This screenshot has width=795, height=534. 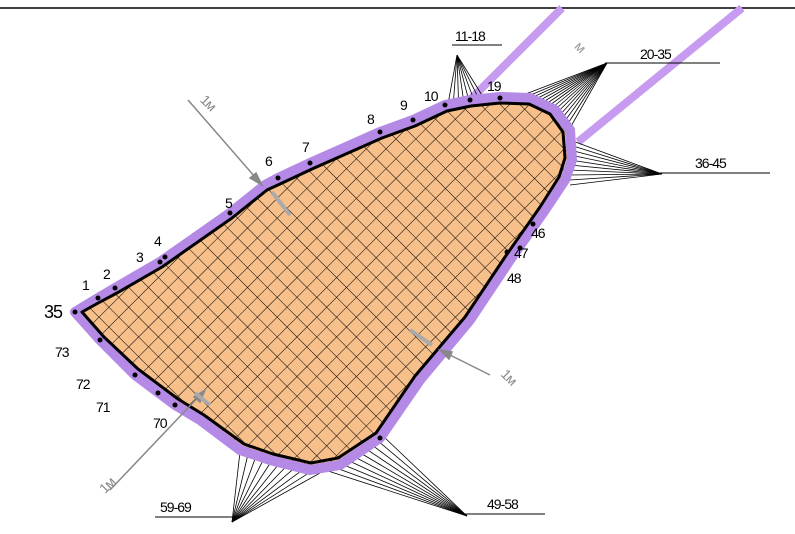 I want to click on group-label: 59-69, so click(x=176, y=507).